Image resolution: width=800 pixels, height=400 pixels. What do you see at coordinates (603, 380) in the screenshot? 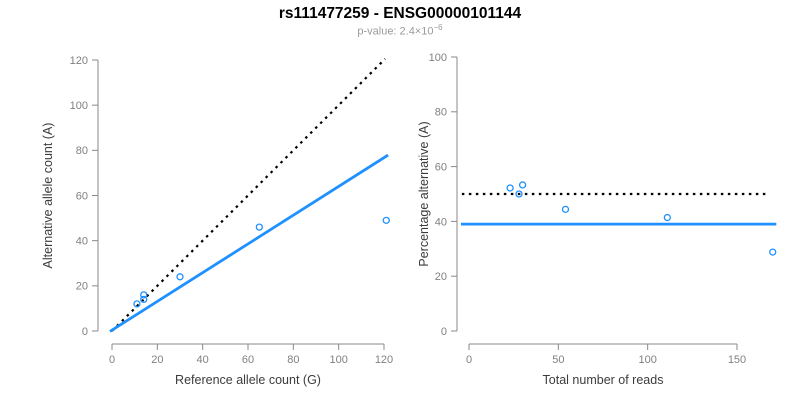
I see `x-axis-title: Total number of reads` at bounding box center [603, 380].